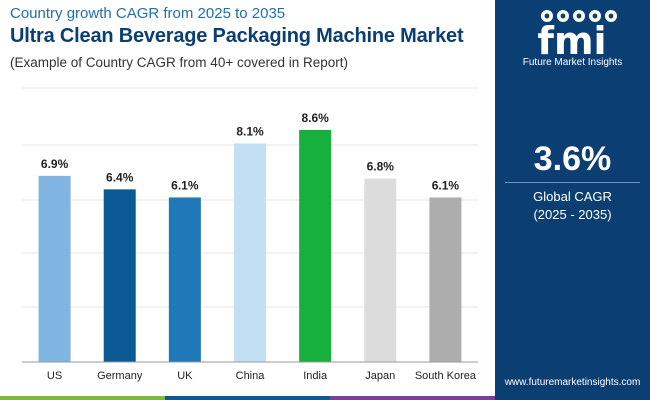  I want to click on bar-germany, so click(119, 275).